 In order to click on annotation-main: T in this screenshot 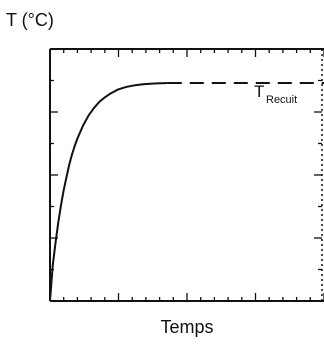, I will do `click(259, 91)`.